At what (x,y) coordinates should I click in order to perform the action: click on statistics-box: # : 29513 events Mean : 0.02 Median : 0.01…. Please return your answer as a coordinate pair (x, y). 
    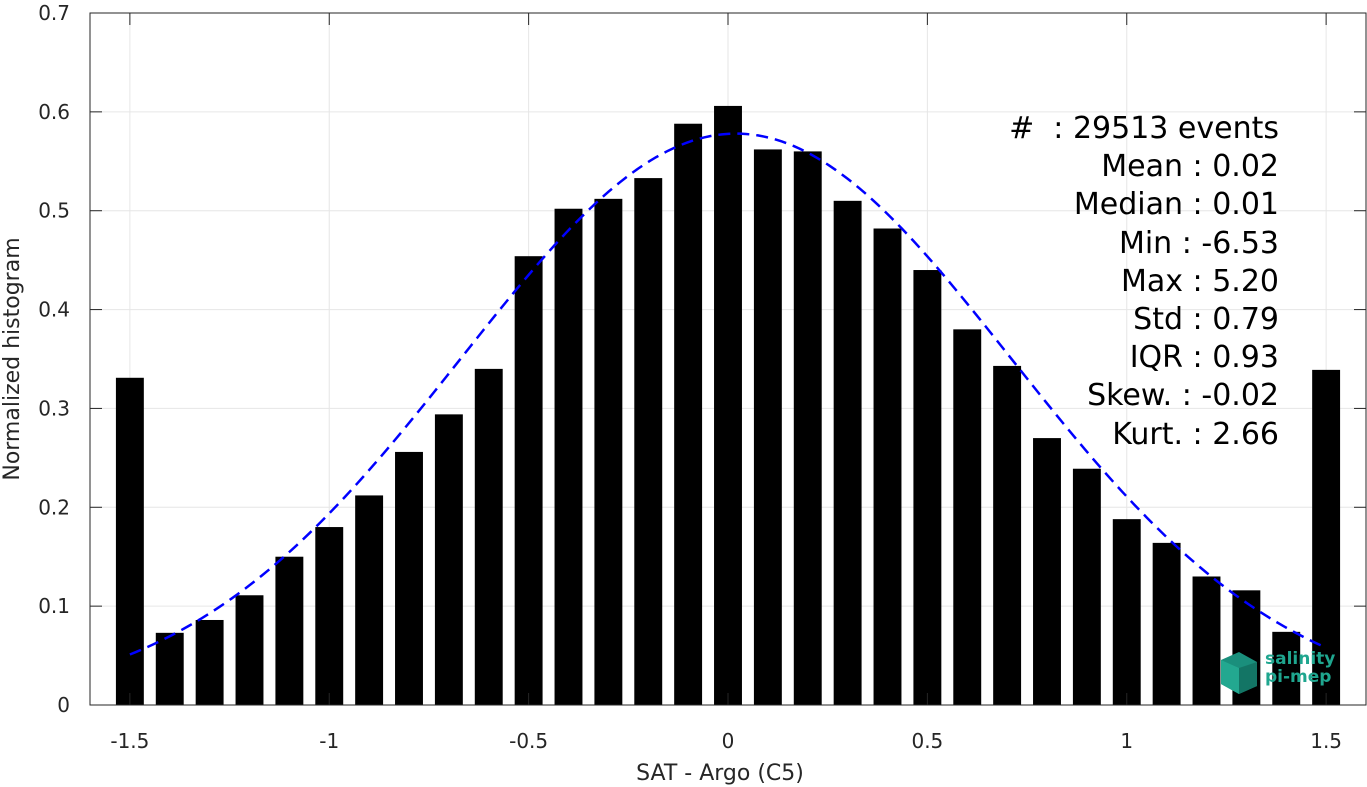
    Looking at the image, I should click on (1144, 282).